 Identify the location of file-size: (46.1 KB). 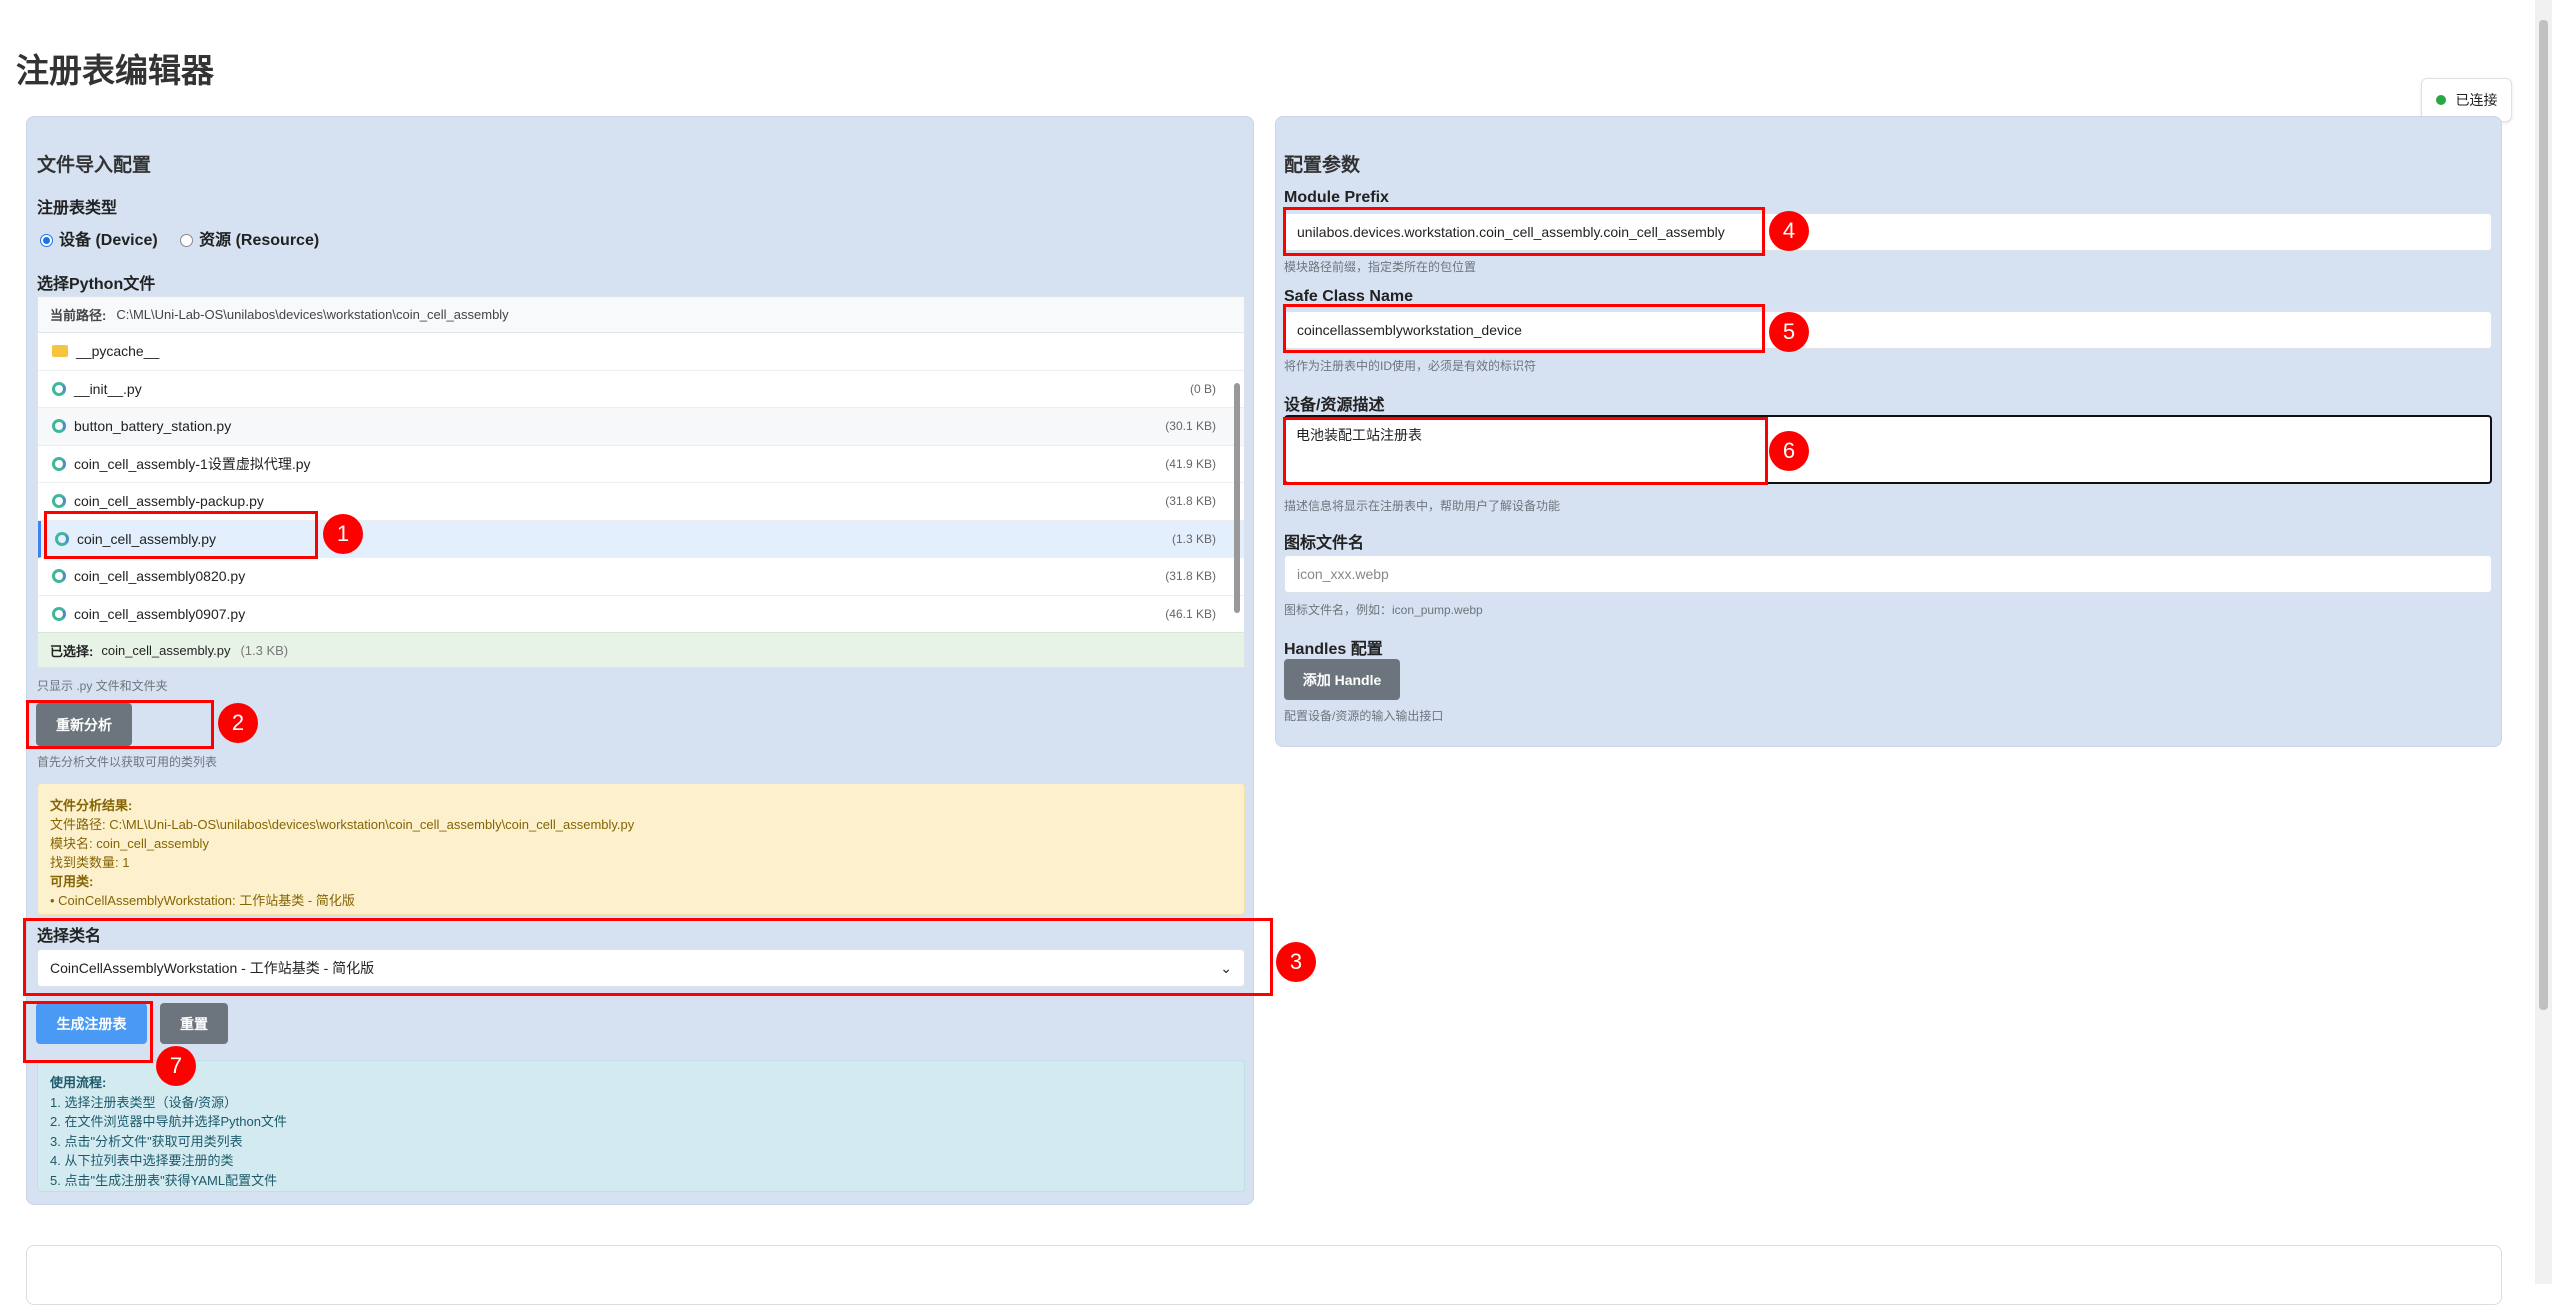
(1190, 613).